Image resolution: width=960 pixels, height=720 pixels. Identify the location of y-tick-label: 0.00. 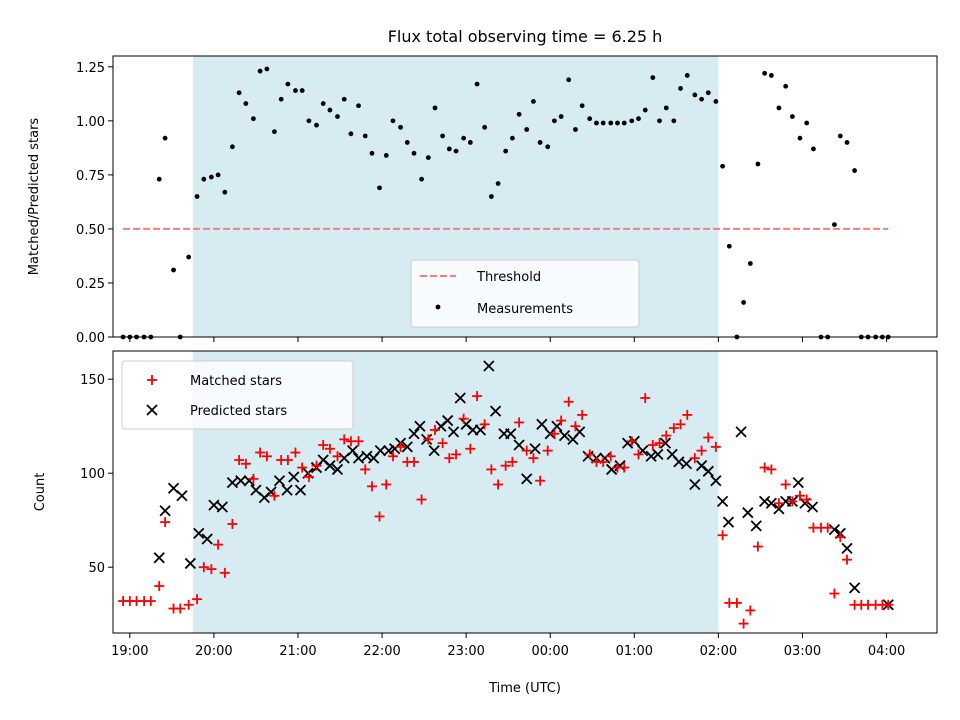
(90, 338).